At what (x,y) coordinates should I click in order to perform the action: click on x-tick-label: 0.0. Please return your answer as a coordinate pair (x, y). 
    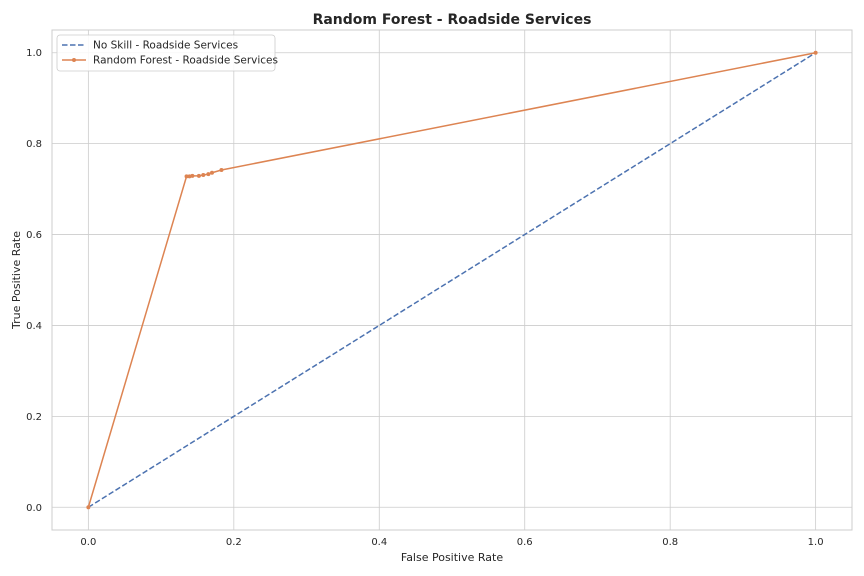
    Looking at the image, I should click on (88, 542).